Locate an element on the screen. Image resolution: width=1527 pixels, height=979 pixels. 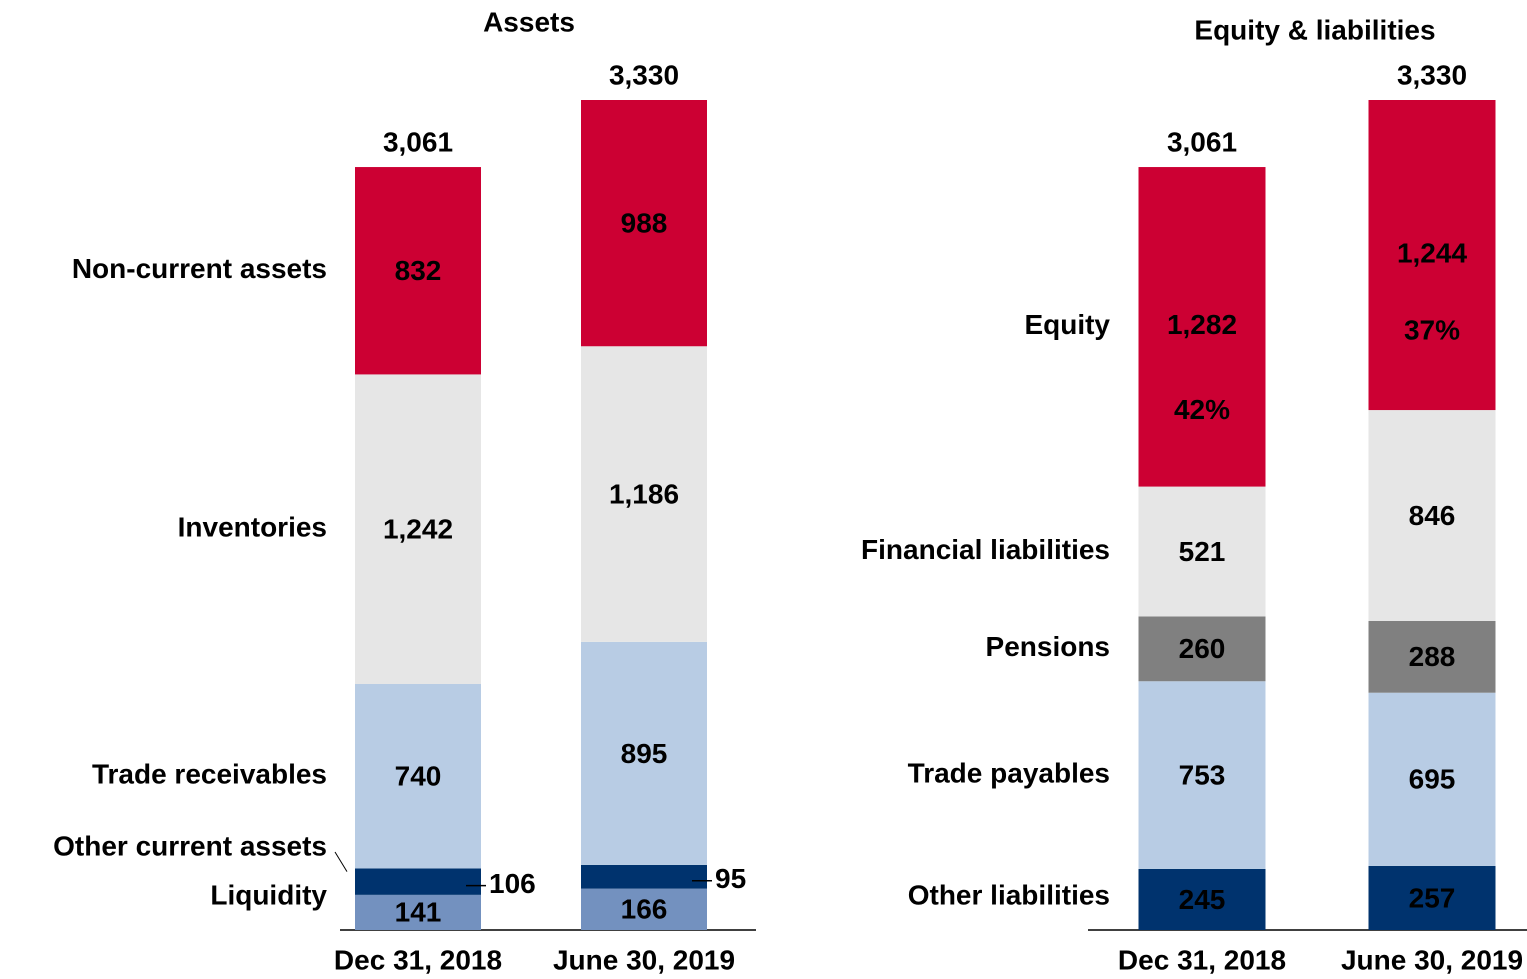
series-label: Liquidity is located at coordinates (268, 894).